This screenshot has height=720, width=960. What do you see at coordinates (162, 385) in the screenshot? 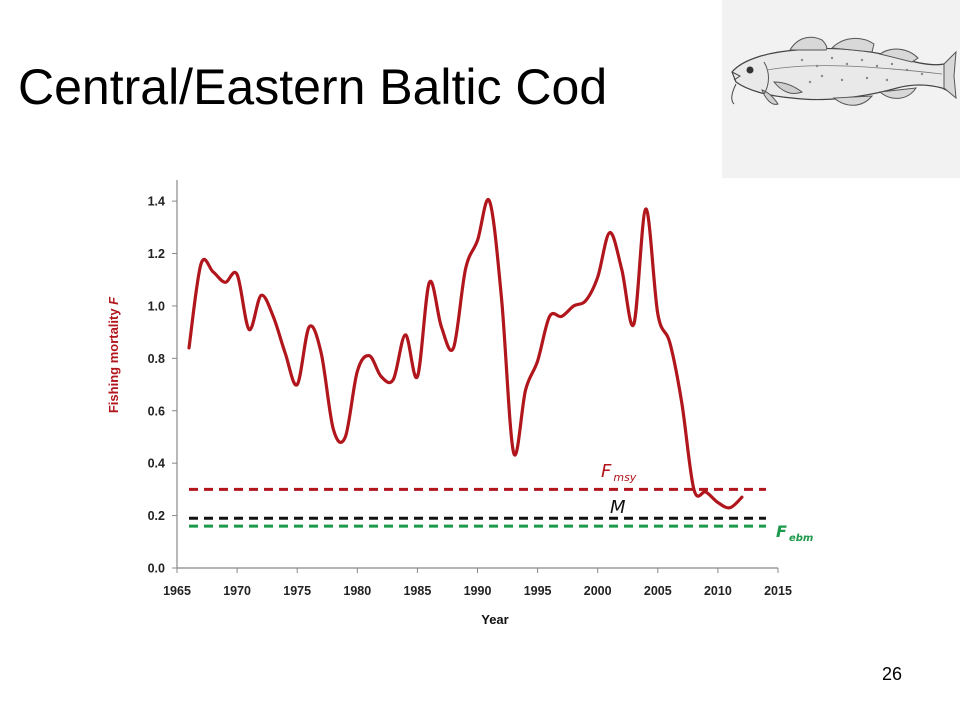
I see `y-axis-ticks: 0.0 0.2 0.4 0.6 0.8 1.0 1.2 1.4` at bounding box center [162, 385].